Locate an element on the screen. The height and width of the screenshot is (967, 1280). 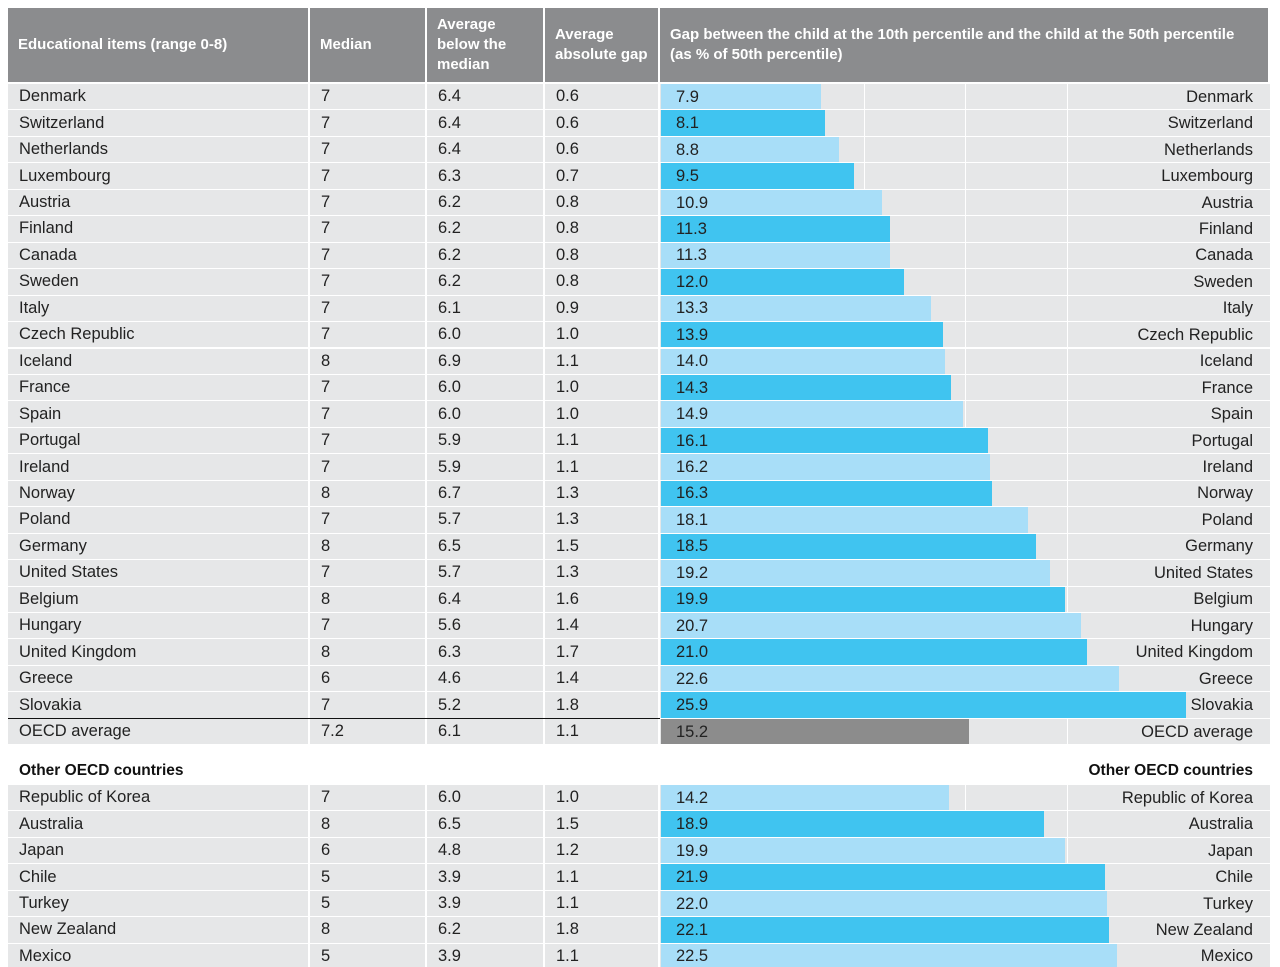
table-cell: Mexico is located at coordinates (158, 955).